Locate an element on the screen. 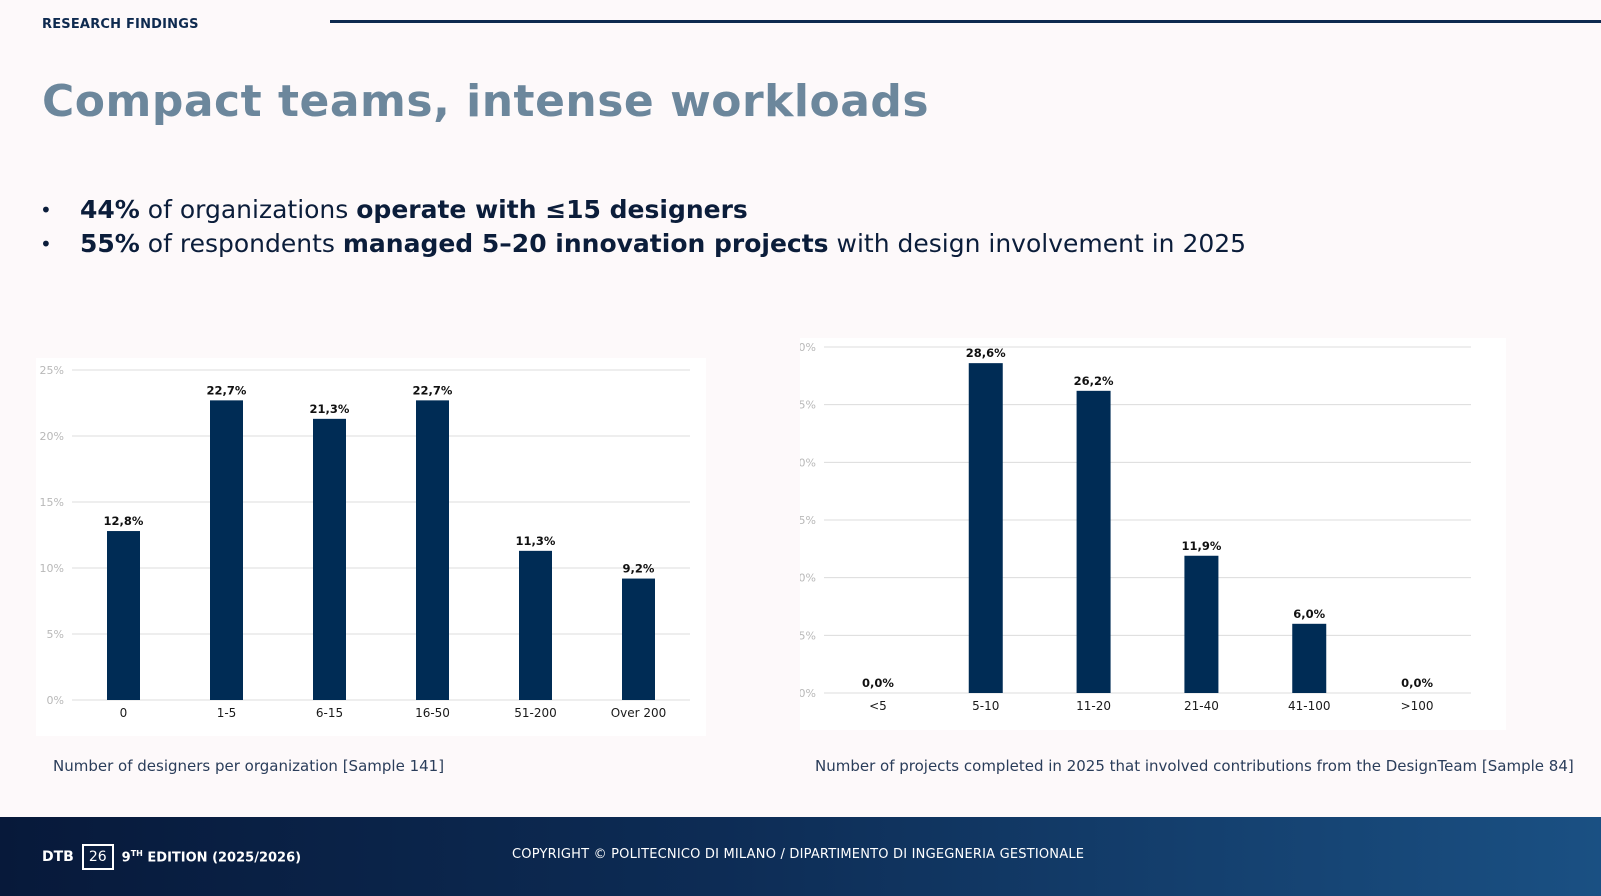  finding-text: of organizations is located at coordinates (248, 209).